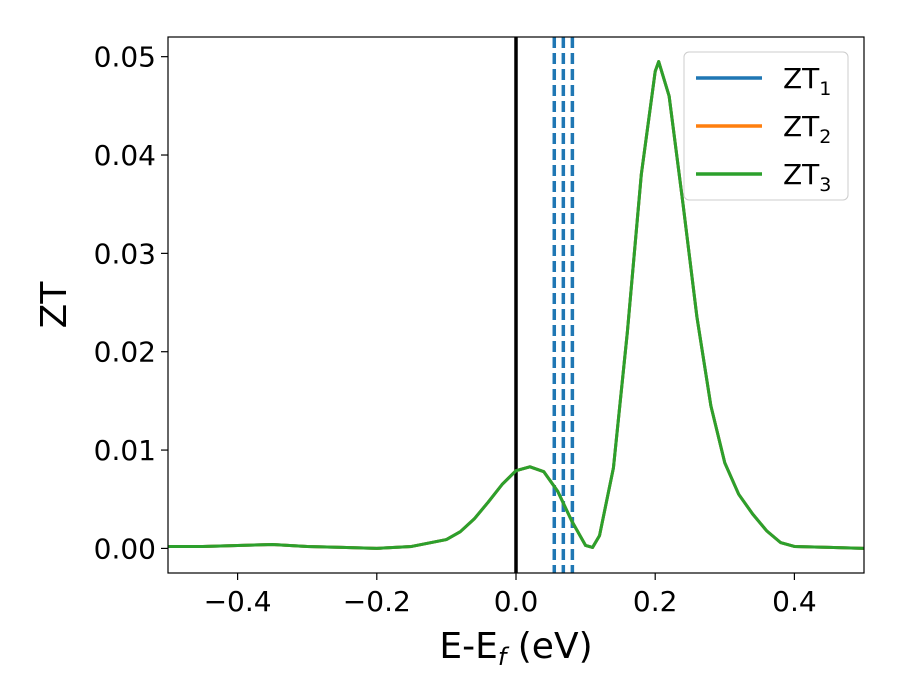 The width and height of the screenshot is (900, 700). Describe the element at coordinates (131, 303) in the screenshot. I see `y-axis-ticks: 0.00 0.01 0.02 0.03 0.04 0.05` at that location.